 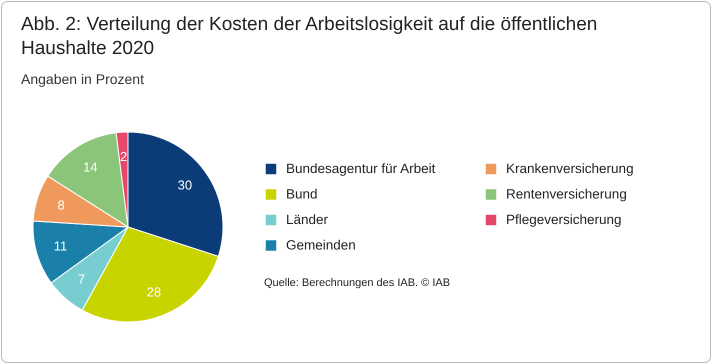 I want to click on chart-title: Abb. 2: Verteilung der Kosten der Arbeitslosigkeit auf die öffentlichen Haushalte 2020, so click(x=309, y=36).